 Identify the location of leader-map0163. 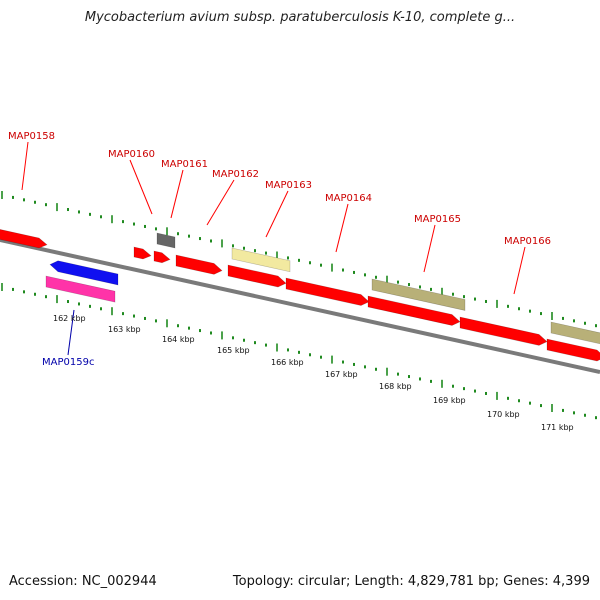
(277, 214).